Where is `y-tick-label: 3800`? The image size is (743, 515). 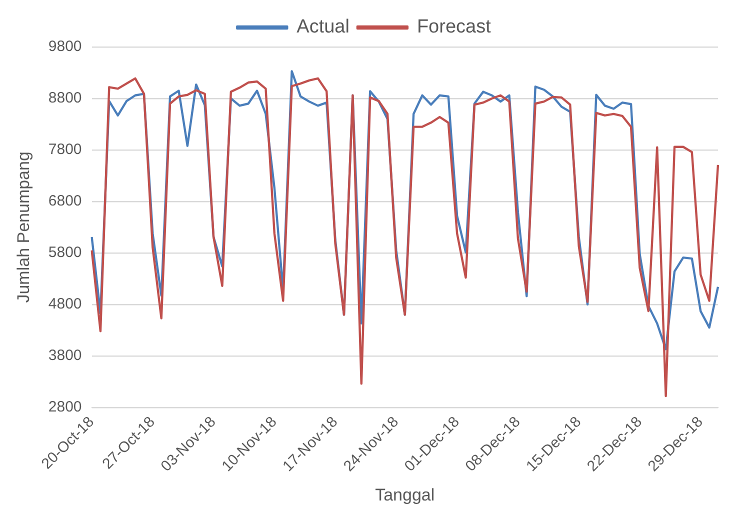
y-tick-label: 3800 is located at coordinates (65, 355).